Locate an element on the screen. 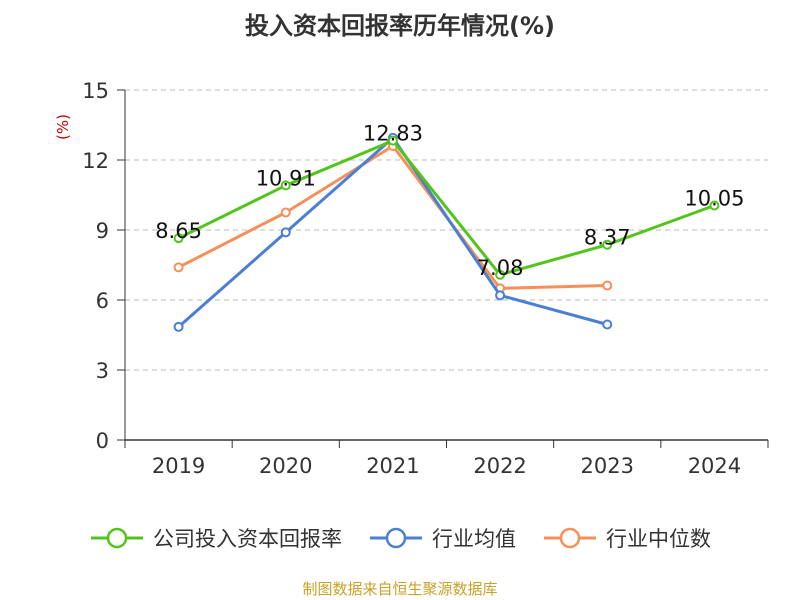 Image resolution: width=800 pixels, height=600 pixels. chart-legend: 公司投入资本回报率 行业均值 行业中位数 is located at coordinates (400, 538).